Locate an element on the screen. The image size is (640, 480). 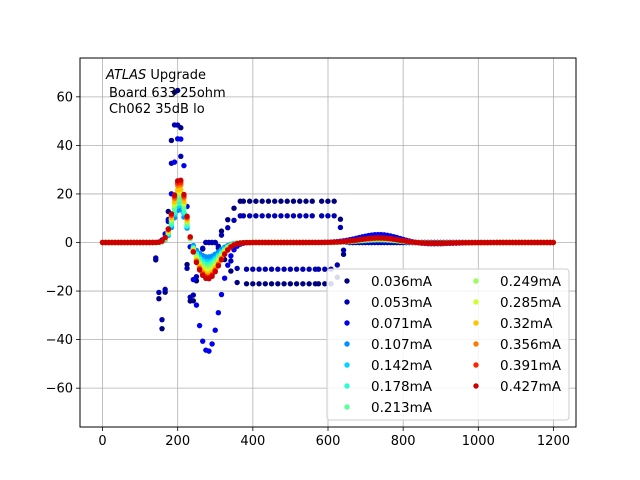
x-tick-label: 0 is located at coordinates (102, 441).